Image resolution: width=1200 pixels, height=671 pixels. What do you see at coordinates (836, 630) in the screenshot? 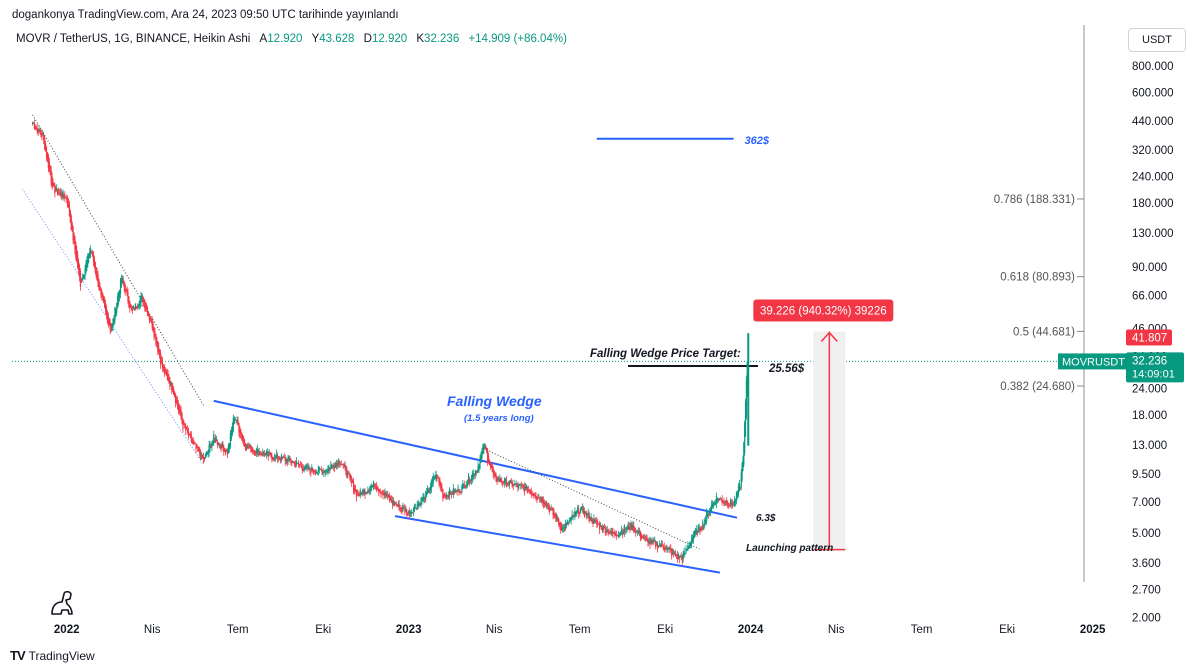
I see `x-tick-label: Nis` at bounding box center [836, 630].